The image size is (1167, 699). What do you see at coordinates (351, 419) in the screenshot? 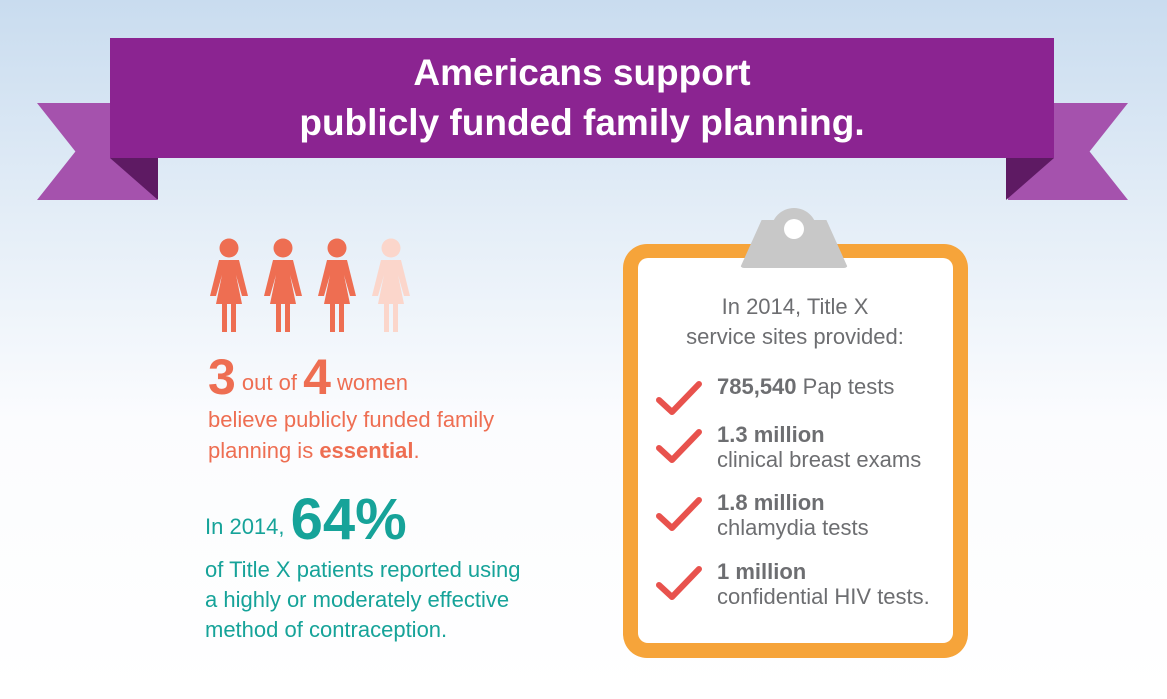
I see `women-stat-line2: believe publicly funded family` at bounding box center [351, 419].